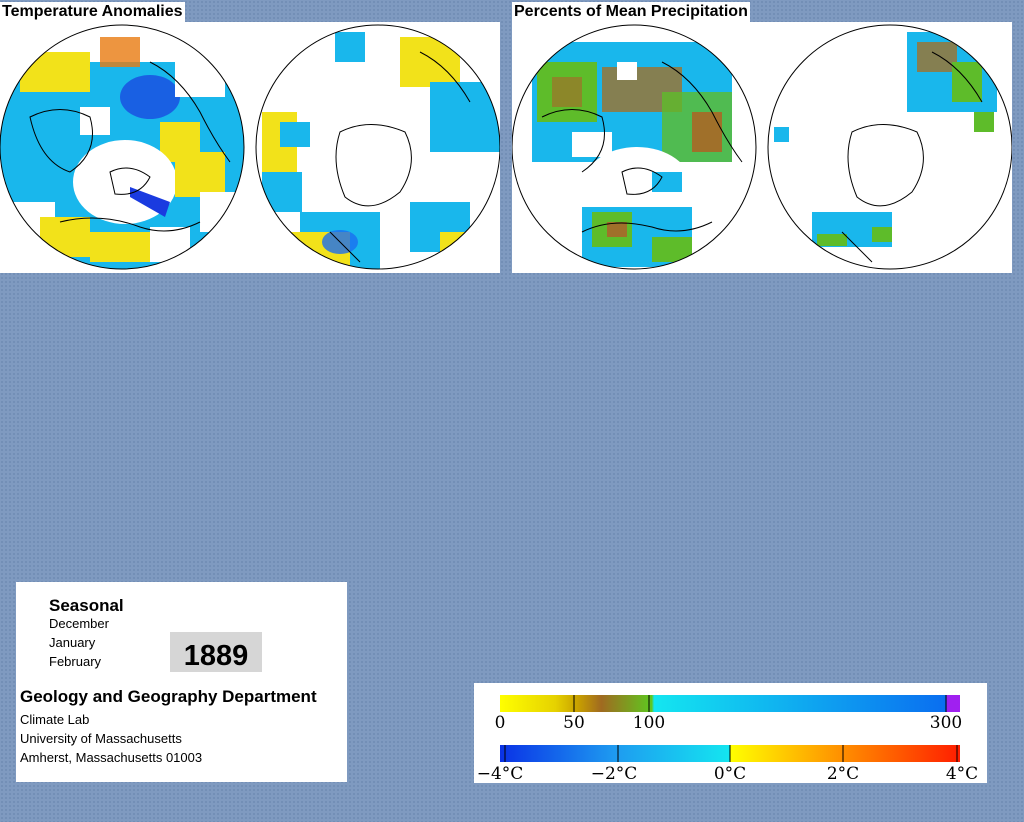  What do you see at coordinates (649, 723) in the screenshot?
I see `precip-tick-label: 100` at bounding box center [649, 723].